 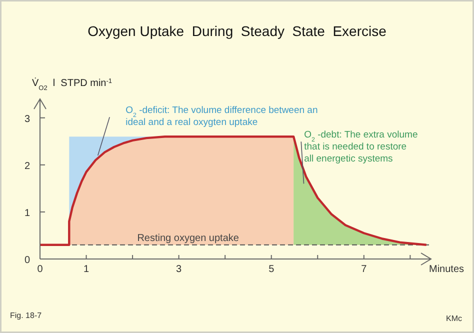 What do you see at coordinates (27, 166) in the screenshot?
I see `y-tick-label: 2` at bounding box center [27, 166].